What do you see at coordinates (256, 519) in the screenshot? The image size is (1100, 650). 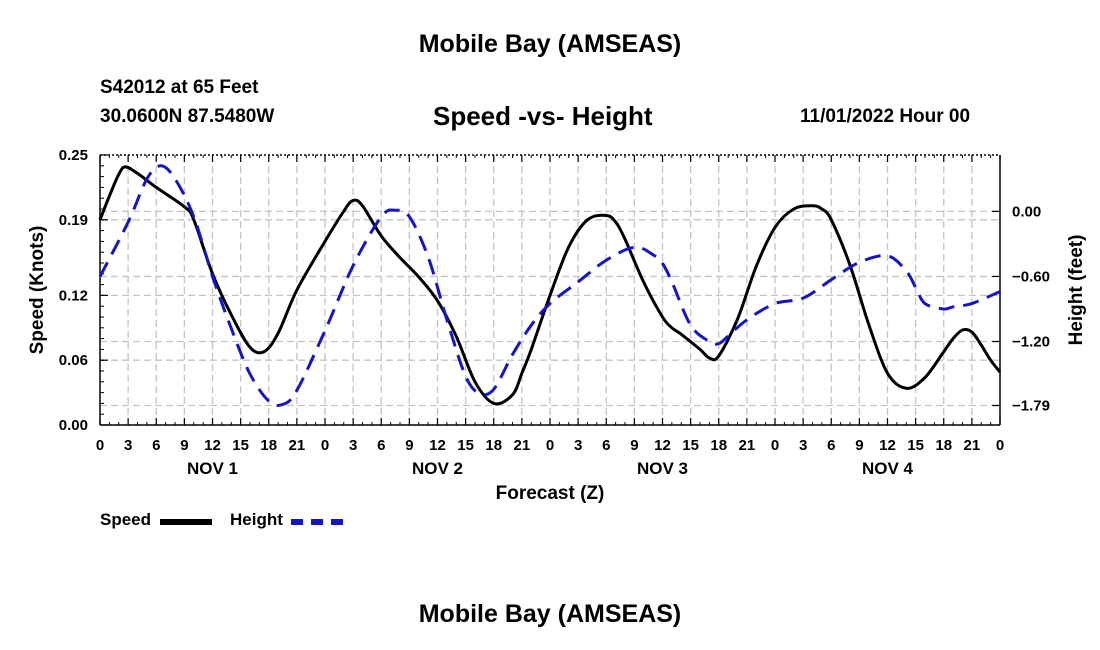 I see `legend-height-label: Height` at bounding box center [256, 519].